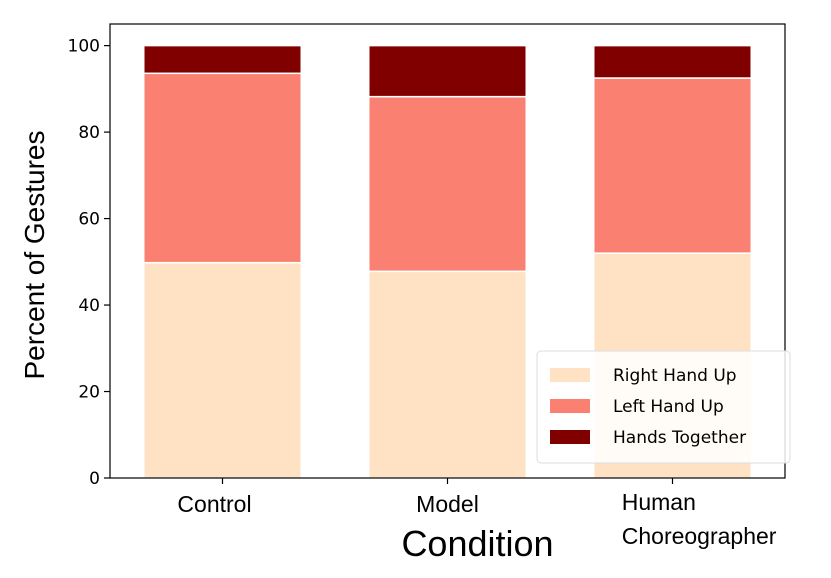 This screenshot has height=578, width=831. What do you see at coordinates (214, 504) in the screenshot?
I see `x-tick-label-control: Control` at bounding box center [214, 504].